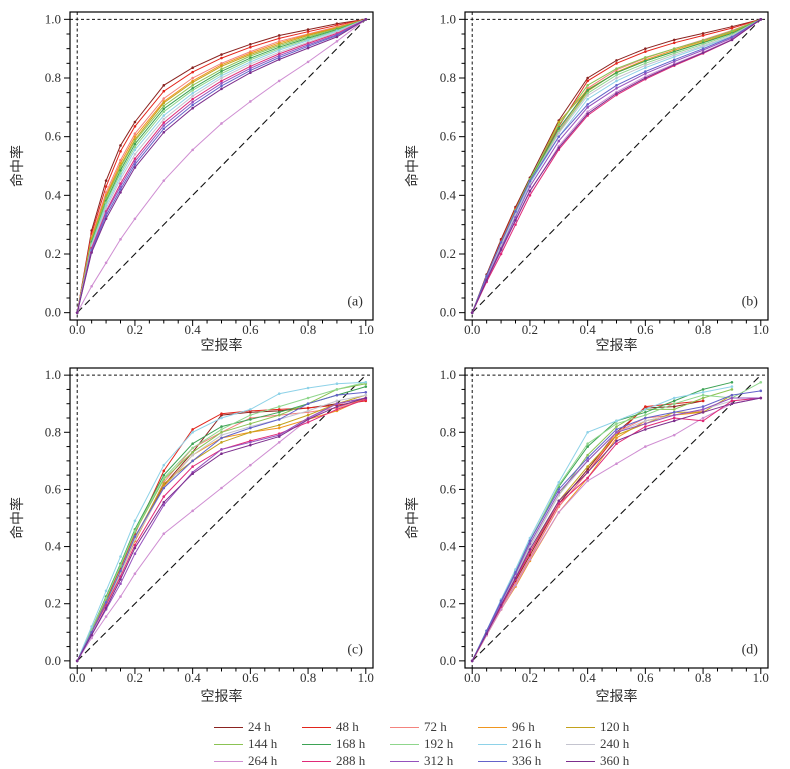 This screenshot has width=790, height=769. I want to click on legend-row: 264 h 288 h 312 h 336 h 360 h, so click(434, 761).